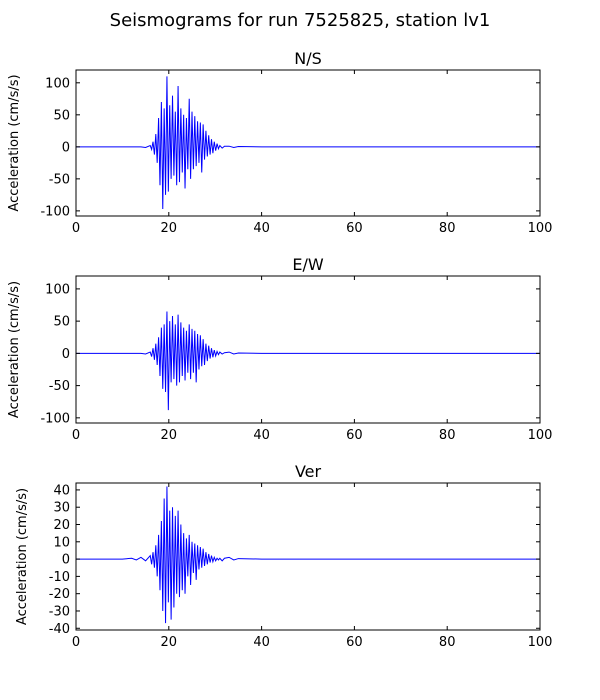 The image size is (600, 700). Describe the element at coordinates (308, 264) in the screenshot. I see `panel-title: E/W` at that location.